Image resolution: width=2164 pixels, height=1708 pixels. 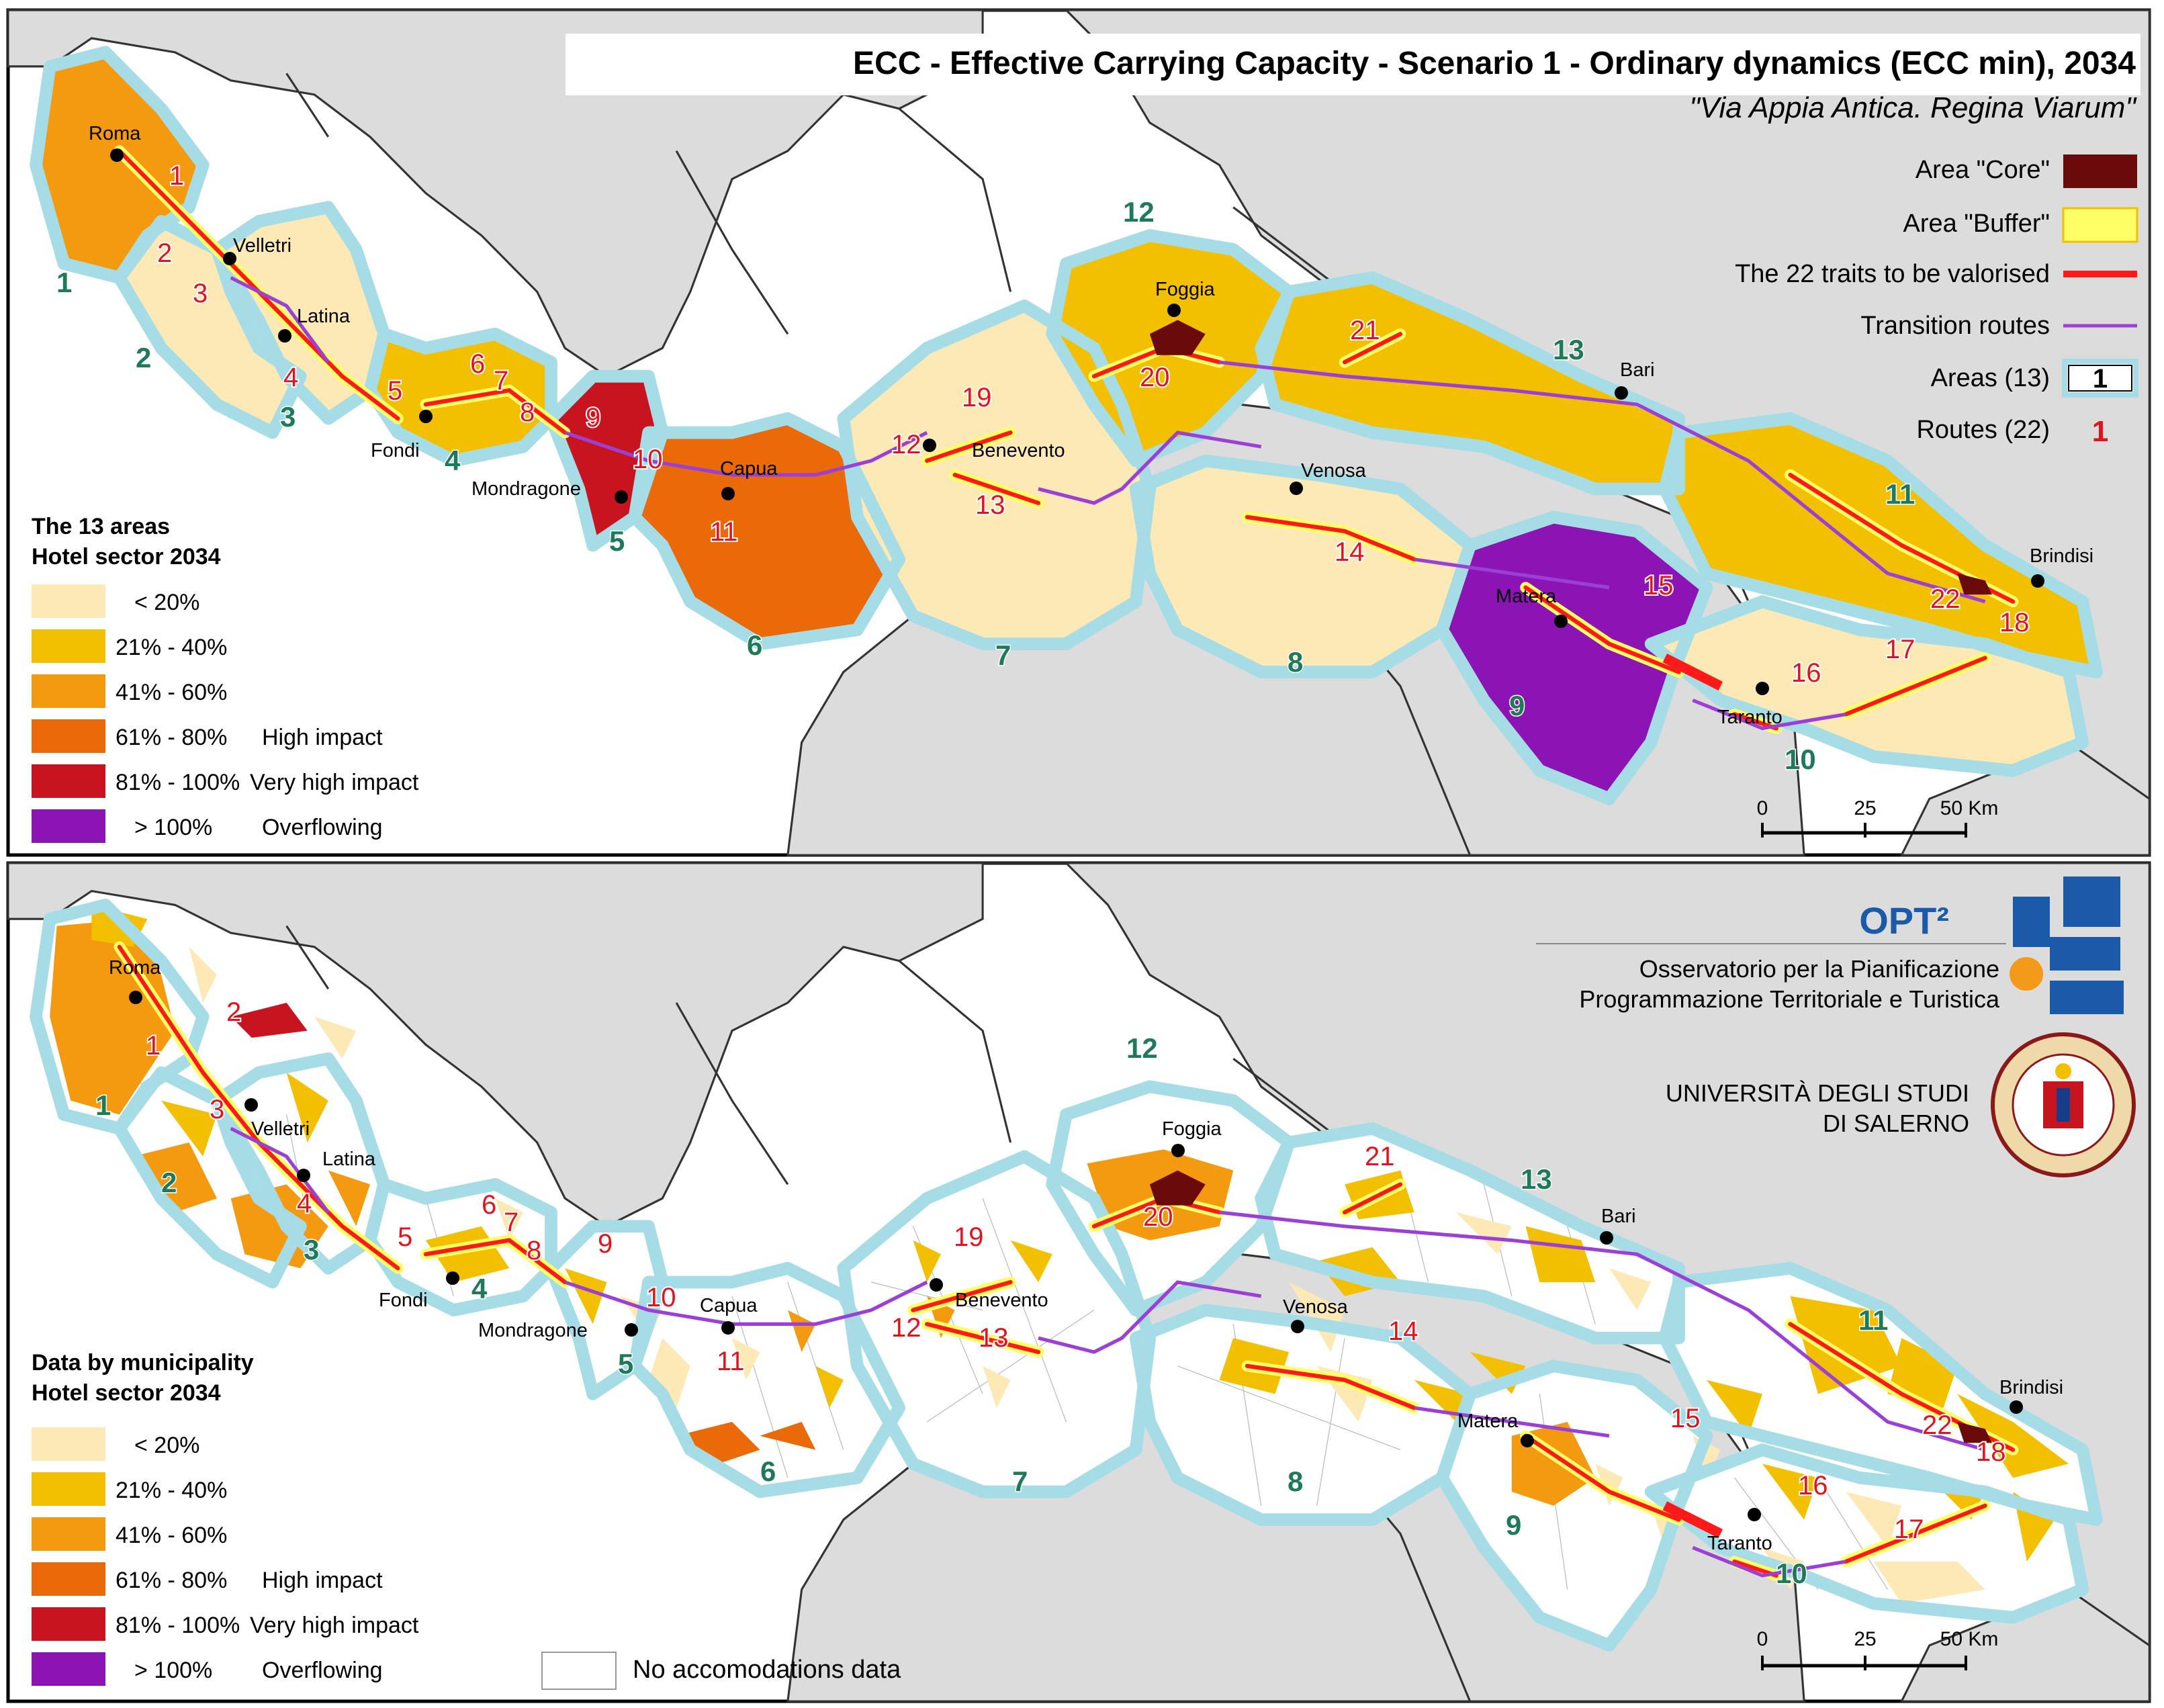 What do you see at coordinates (2100, 171) in the screenshot?
I see `legend-core-swatch` at bounding box center [2100, 171].